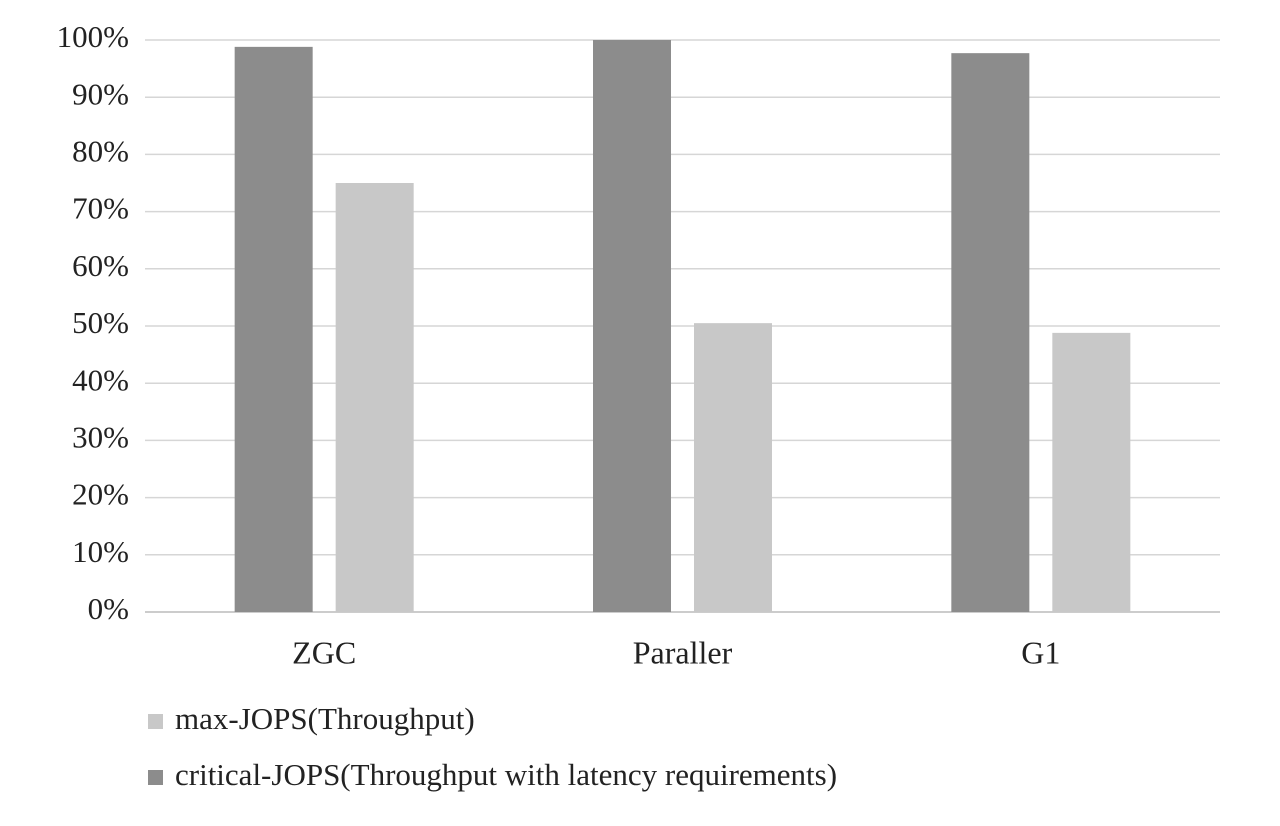 The image size is (1280, 826). Describe the element at coordinates (100, 151) in the screenshot. I see `y-tick-label: 80%` at that location.